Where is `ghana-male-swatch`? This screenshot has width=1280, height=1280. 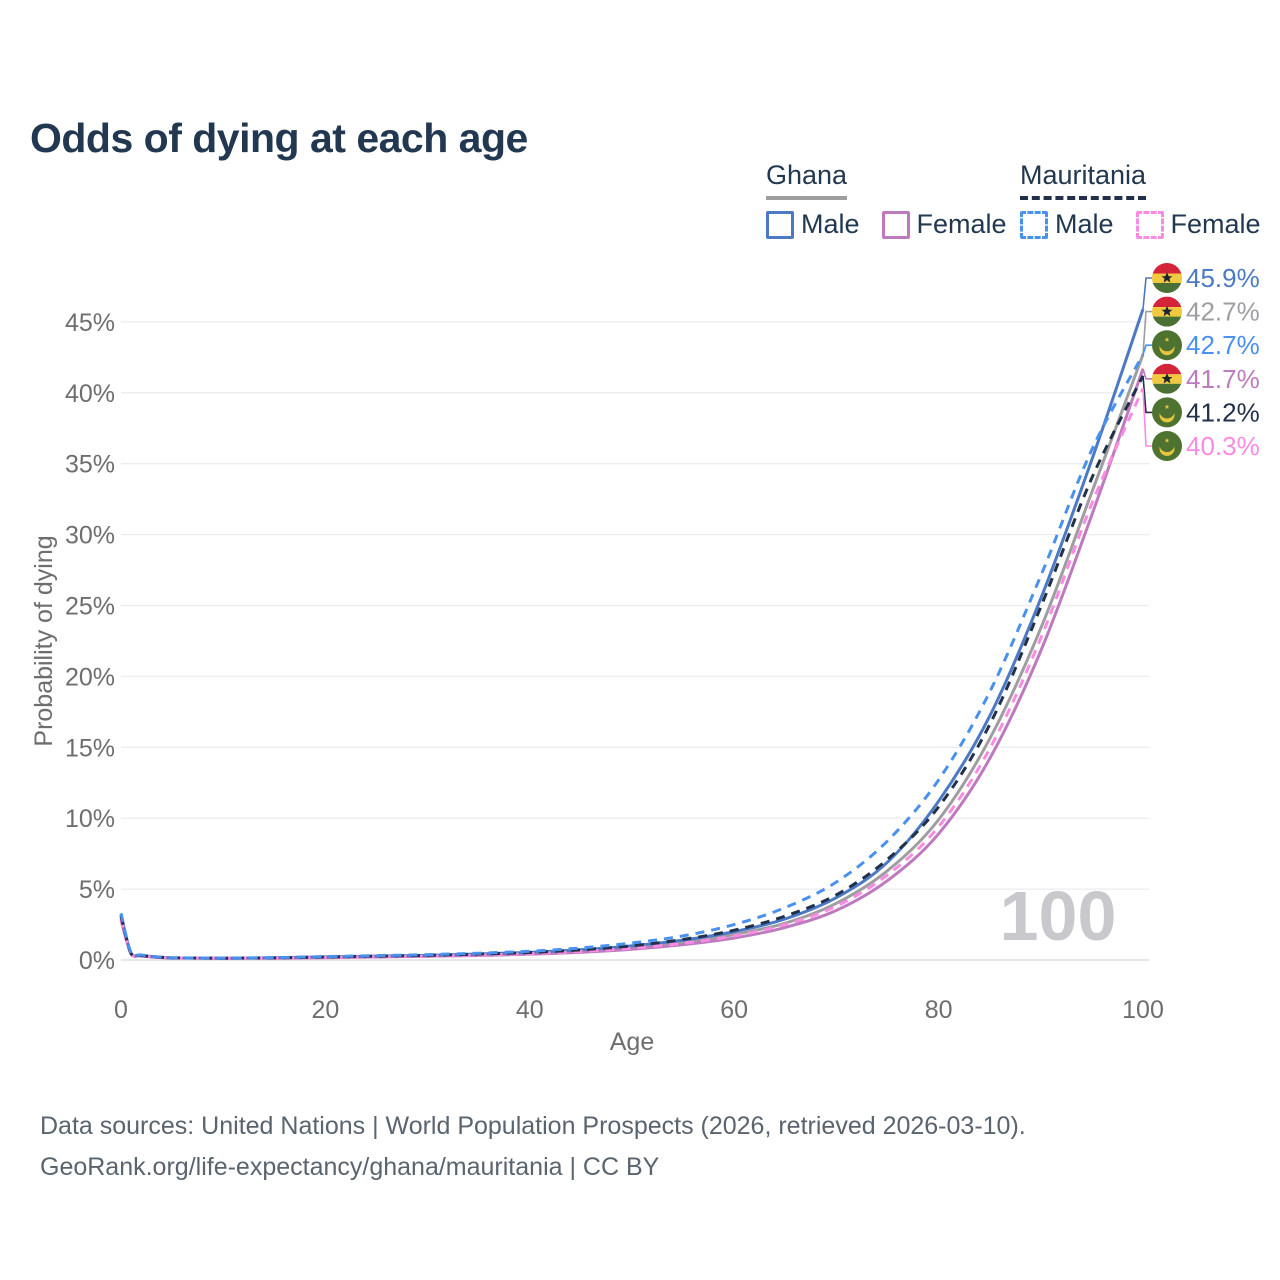
ghana-male-swatch is located at coordinates (780, 224).